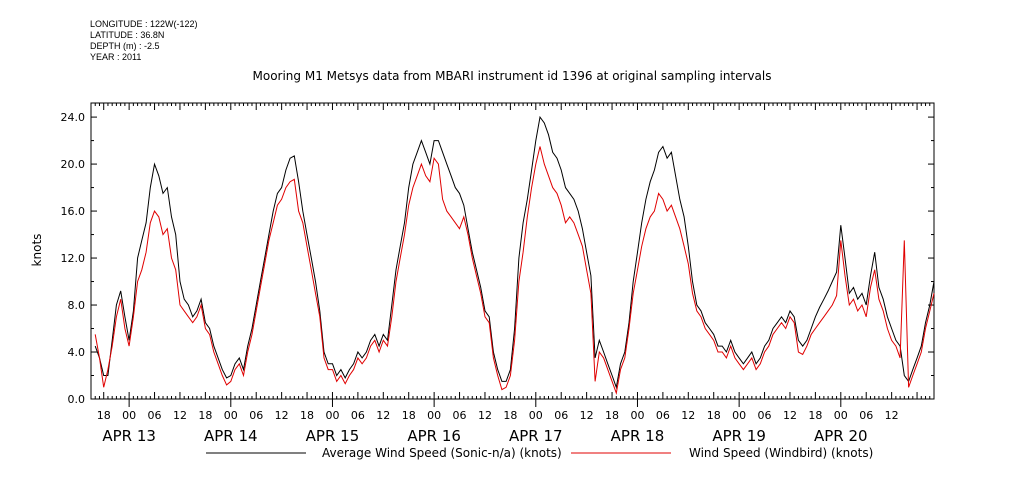  What do you see at coordinates (739, 436) in the screenshot?
I see `x-date-label: APR 19` at bounding box center [739, 436].